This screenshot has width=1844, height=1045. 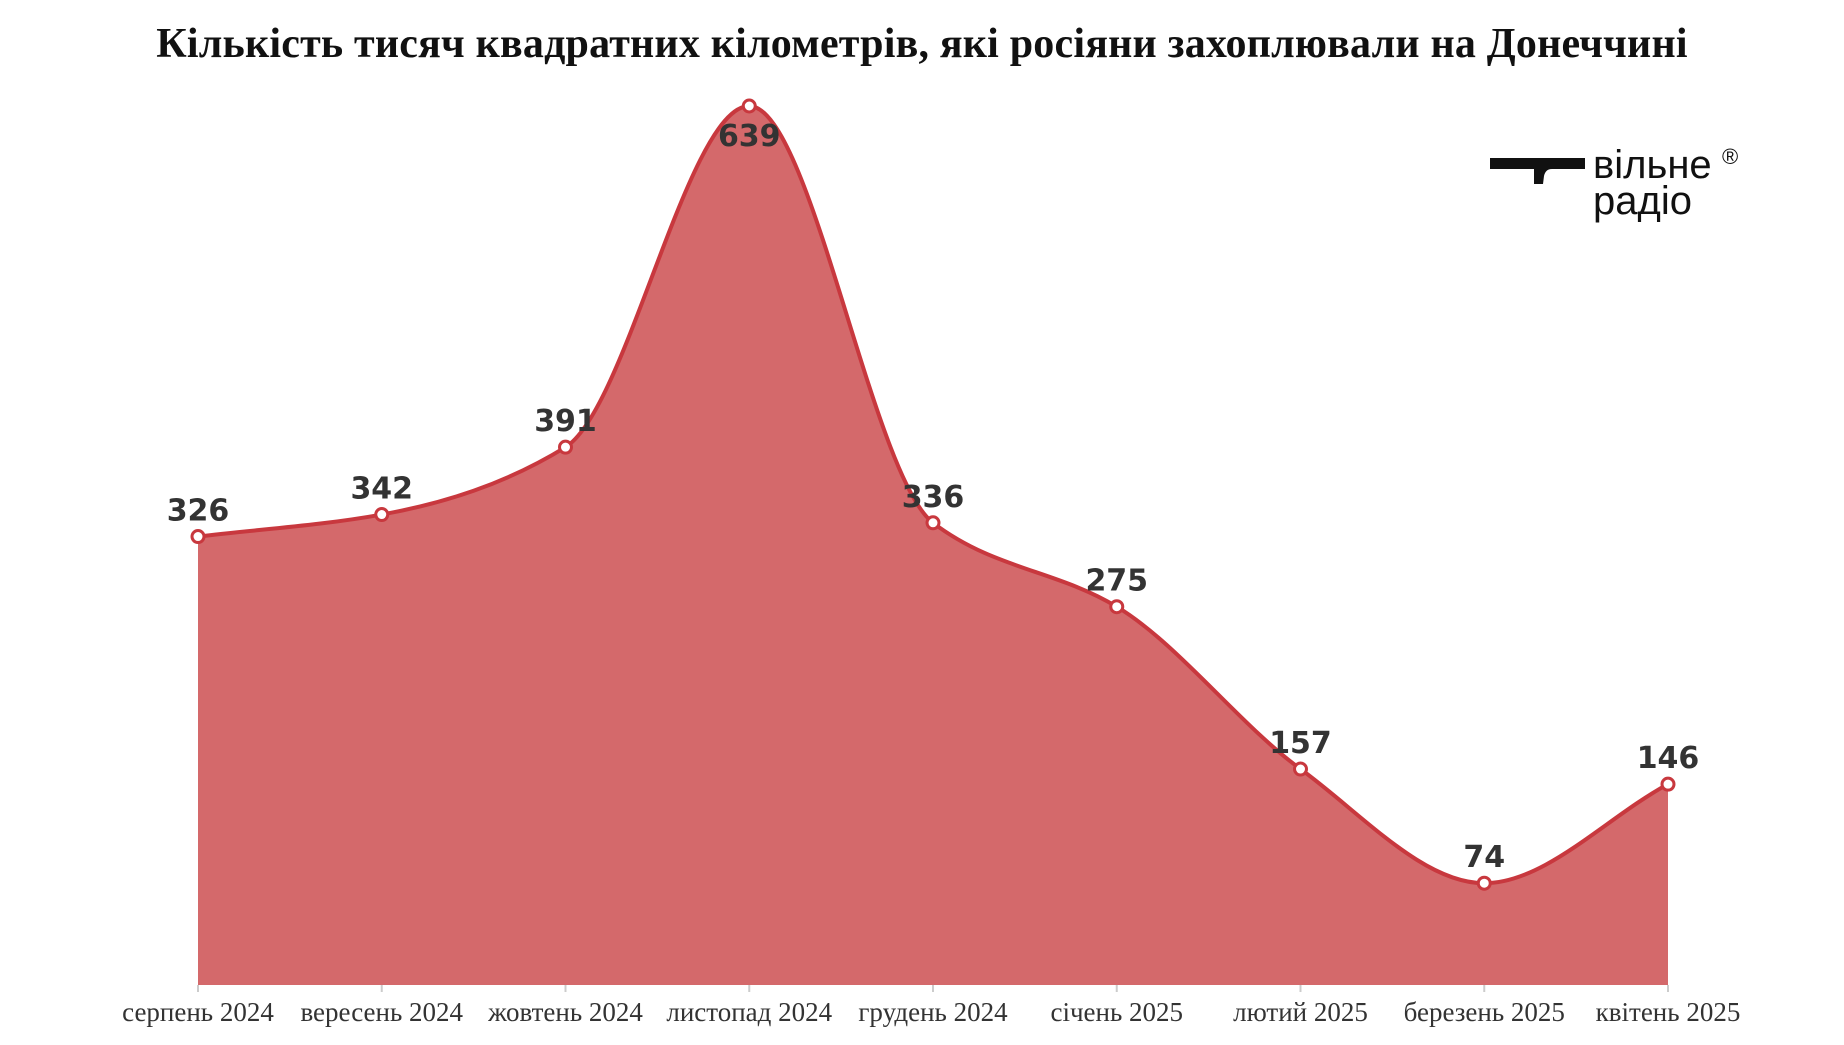 What do you see at coordinates (1730, 156) in the screenshot?
I see `logo-registered-mark: ®` at bounding box center [1730, 156].